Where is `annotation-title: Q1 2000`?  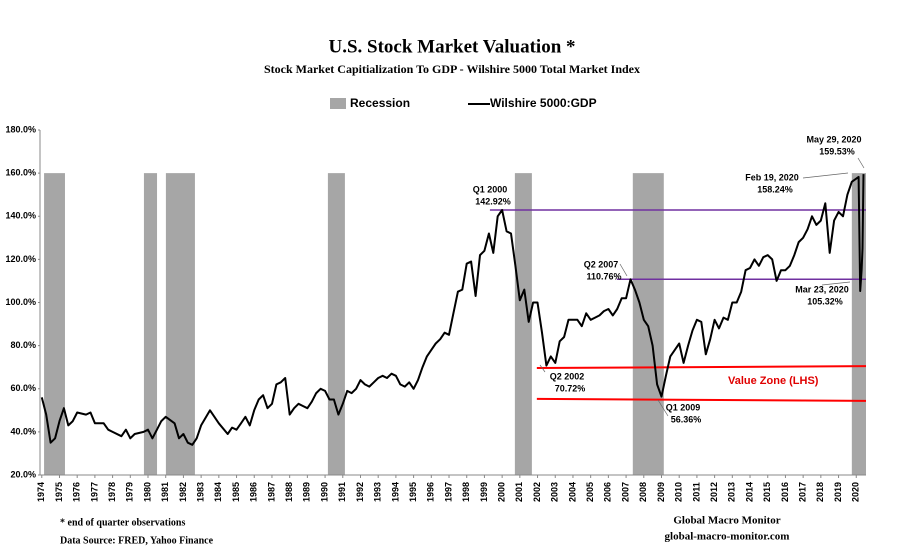
annotation-title: Q1 2000 is located at coordinates (490, 189).